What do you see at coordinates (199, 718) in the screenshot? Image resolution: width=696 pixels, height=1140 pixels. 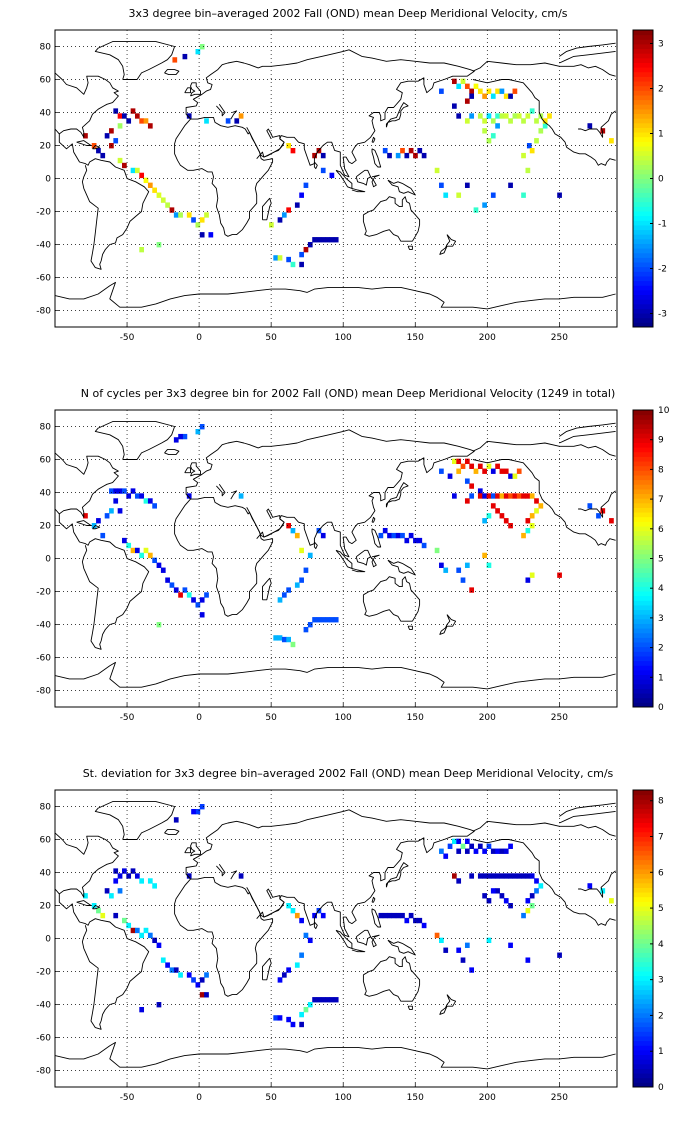 I see `x-tick-label: 0` at bounding box center [199, 718].